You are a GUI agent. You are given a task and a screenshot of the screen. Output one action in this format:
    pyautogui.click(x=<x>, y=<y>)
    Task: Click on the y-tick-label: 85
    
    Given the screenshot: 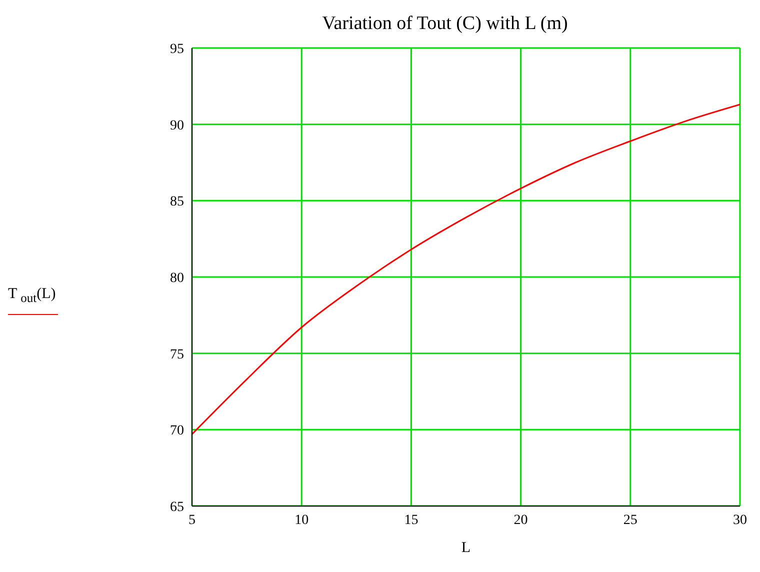 What is the action you would take?
    pyautogui.click(x=177, y=202)
    